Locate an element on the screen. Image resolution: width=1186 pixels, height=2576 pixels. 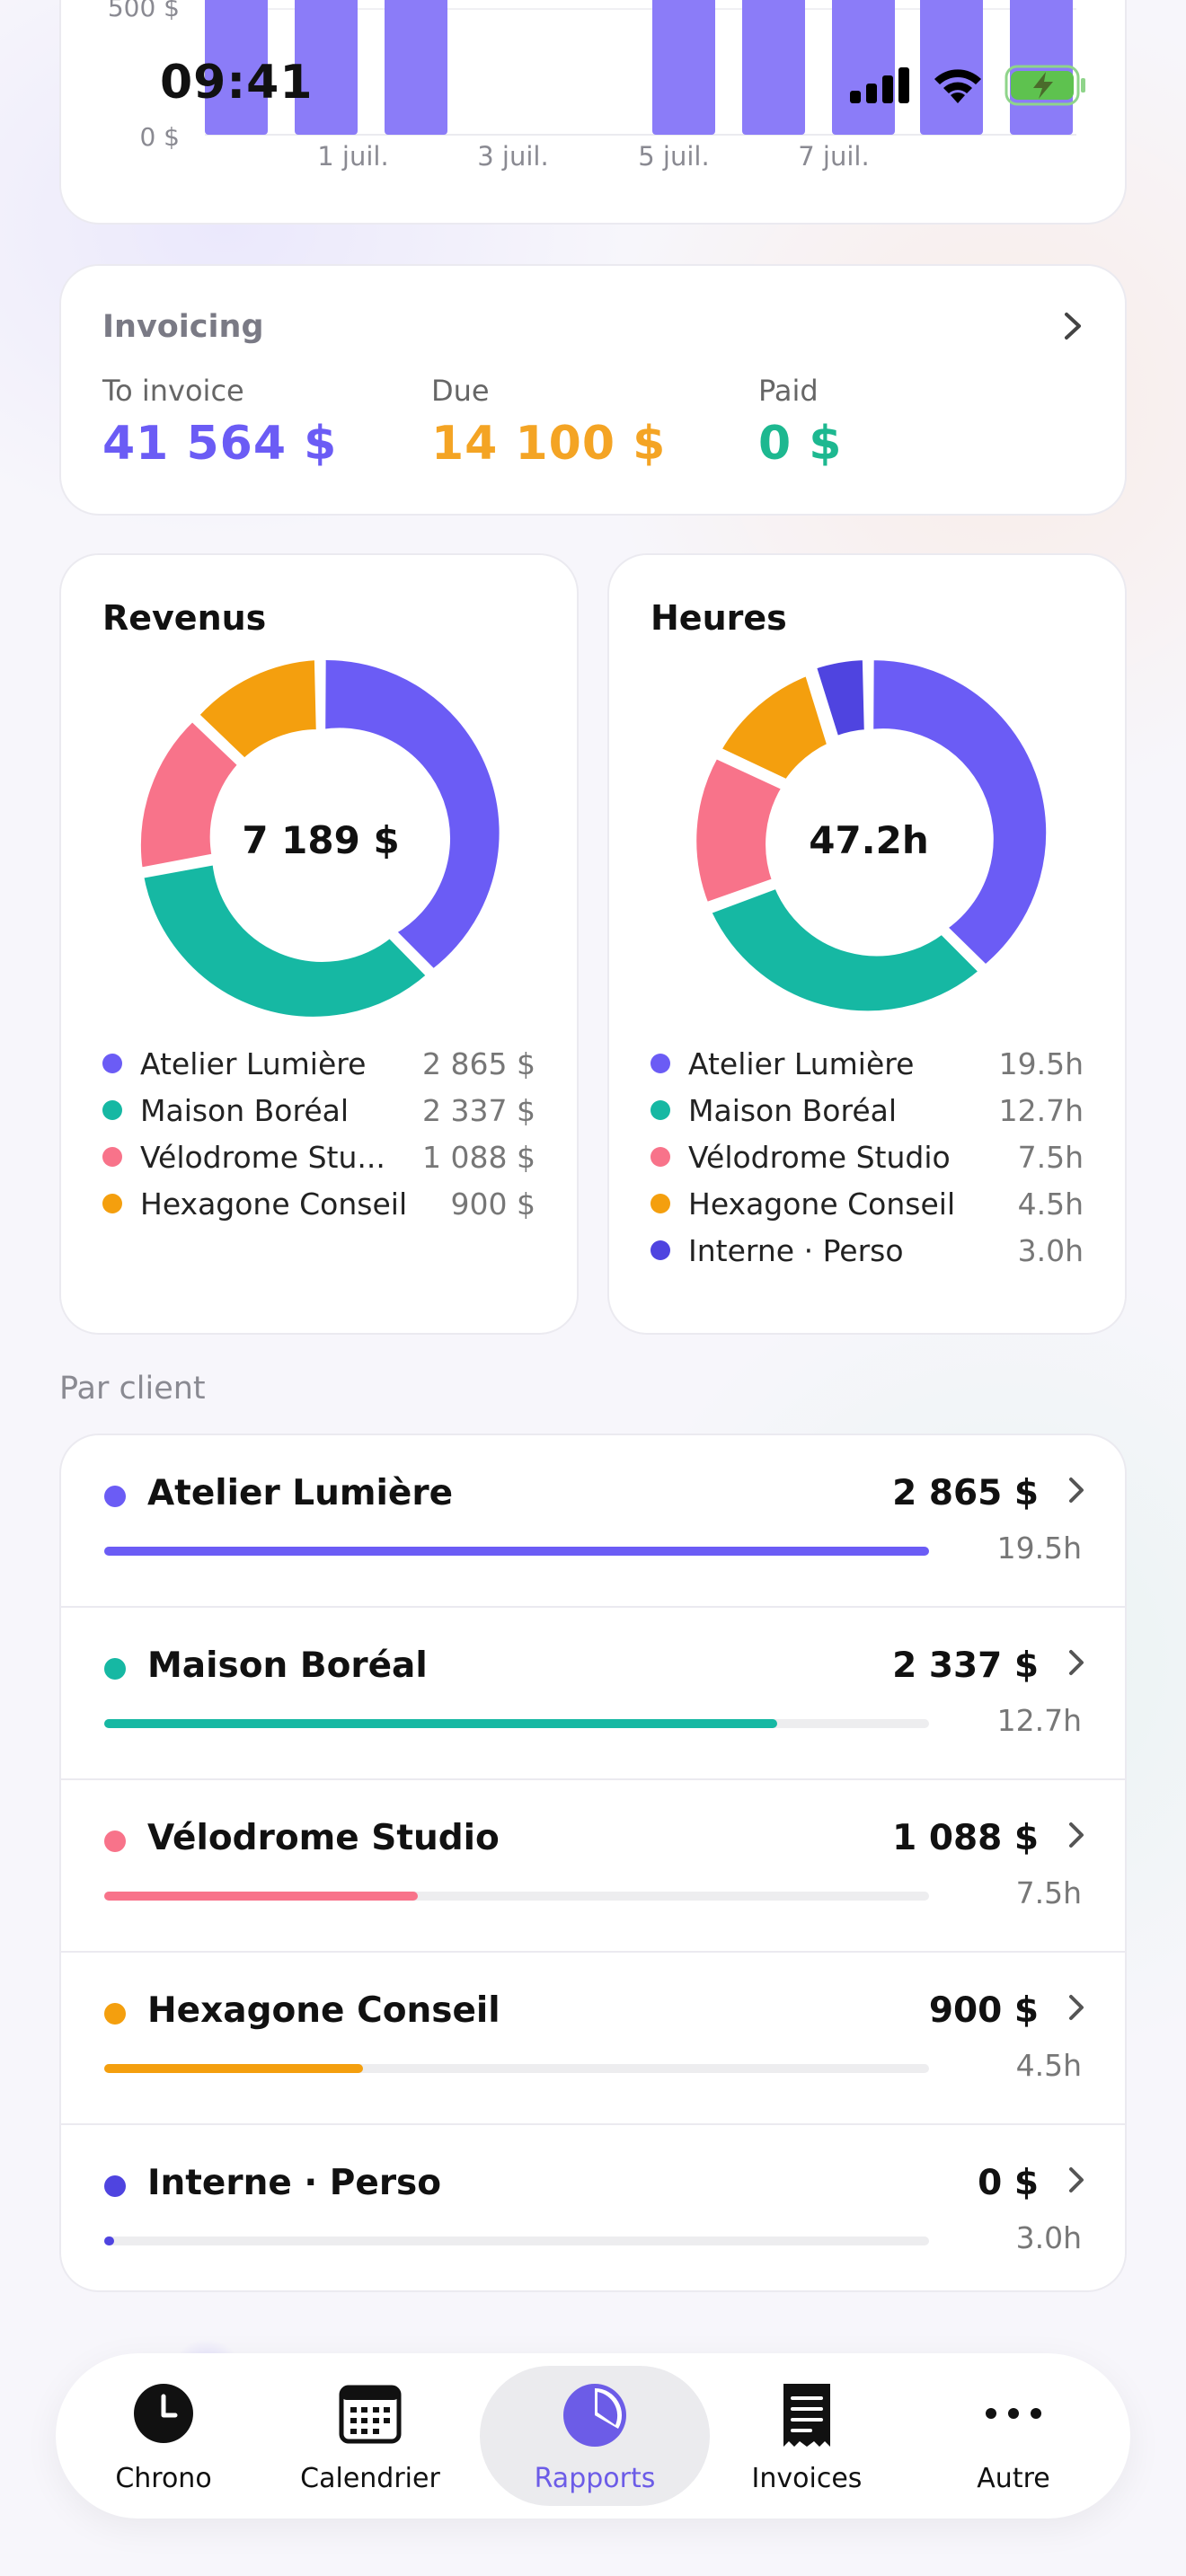
receipt-icon is located at coordinates (806, 2415).